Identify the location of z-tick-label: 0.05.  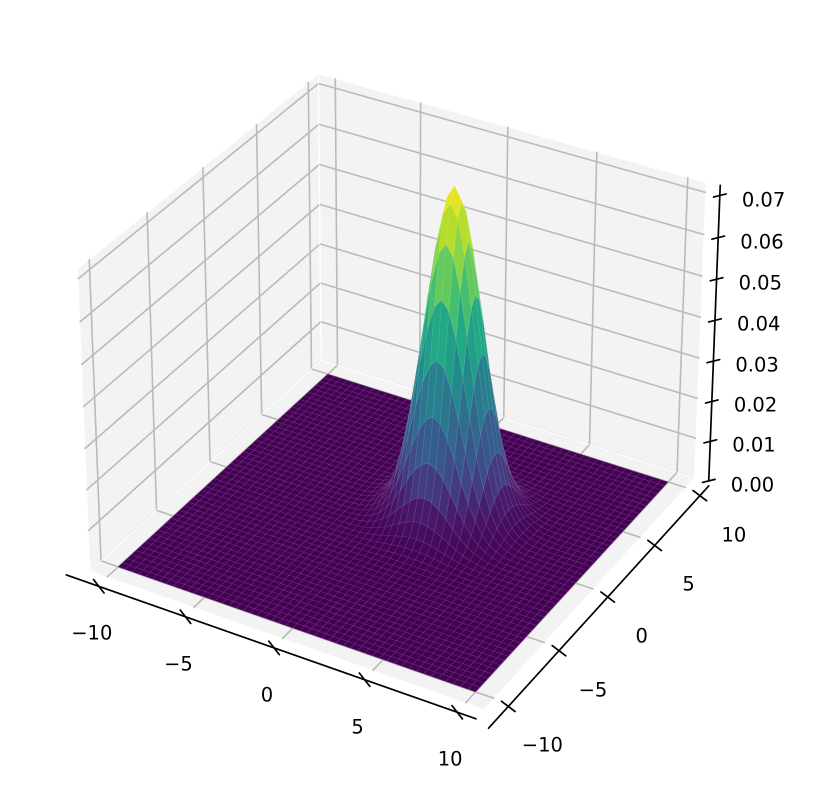
(760, 283).